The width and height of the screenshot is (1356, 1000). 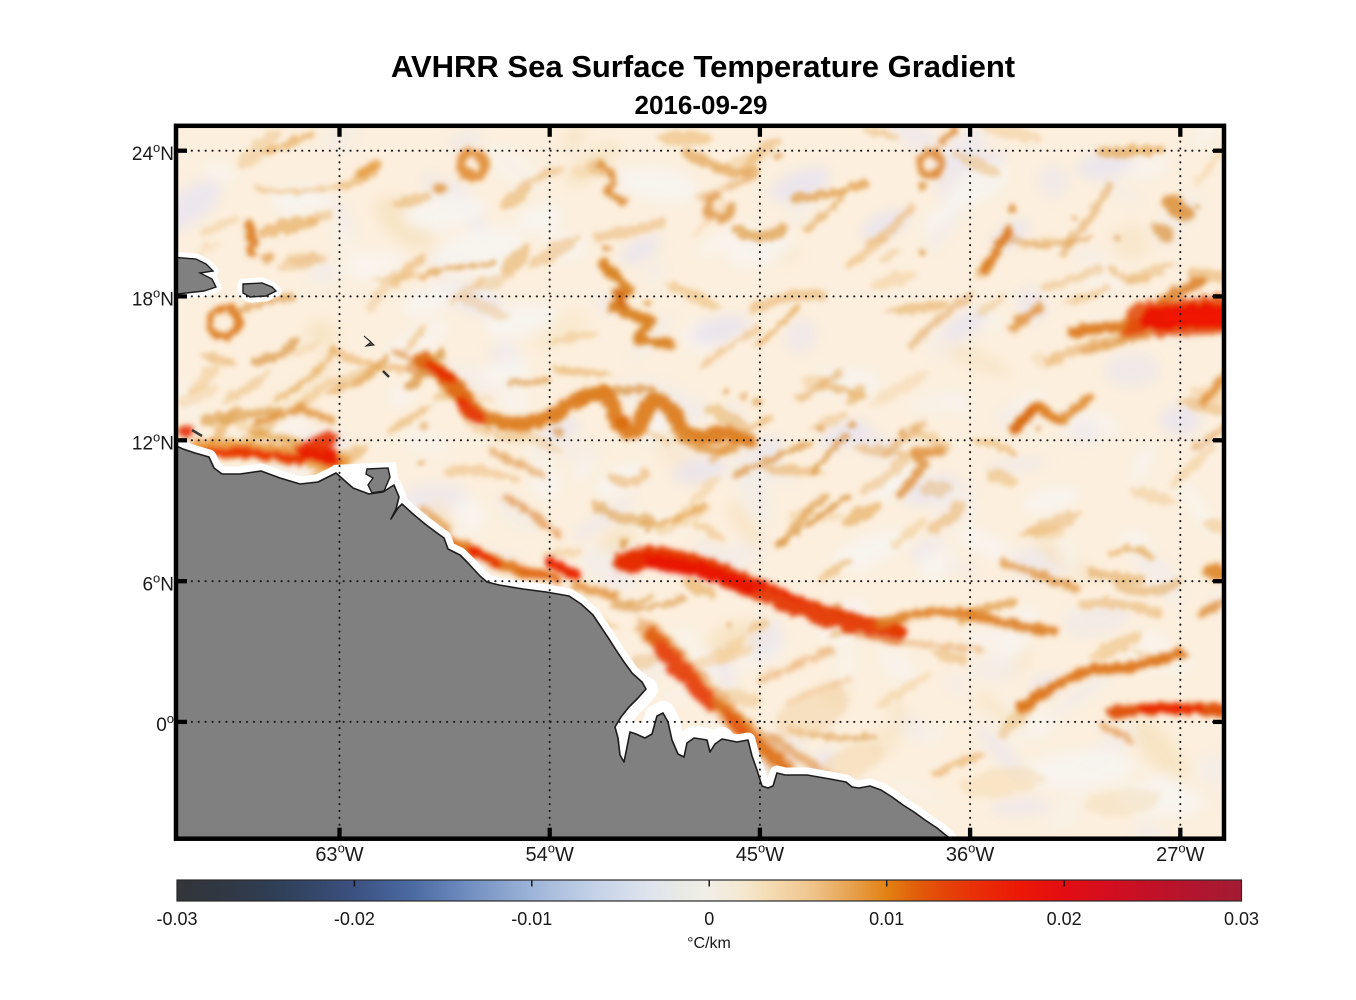 What do you see at coordinates (531, 919) in the screenshot?
I see `svg-text: -0.01` at bounding box center [531, 919].